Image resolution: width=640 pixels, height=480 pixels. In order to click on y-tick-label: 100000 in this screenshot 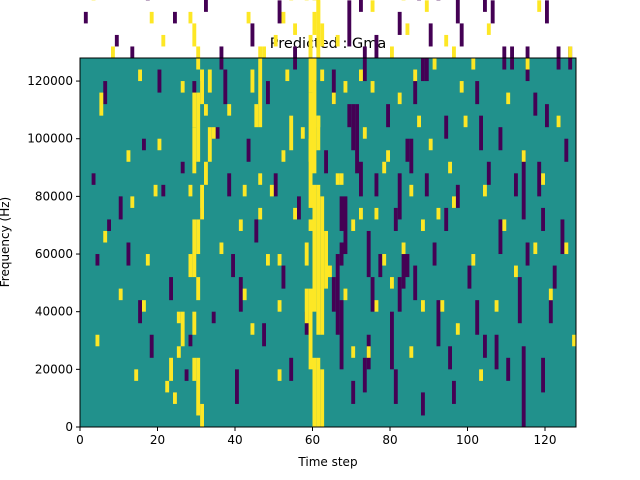, I will do `click(50, 139)`.